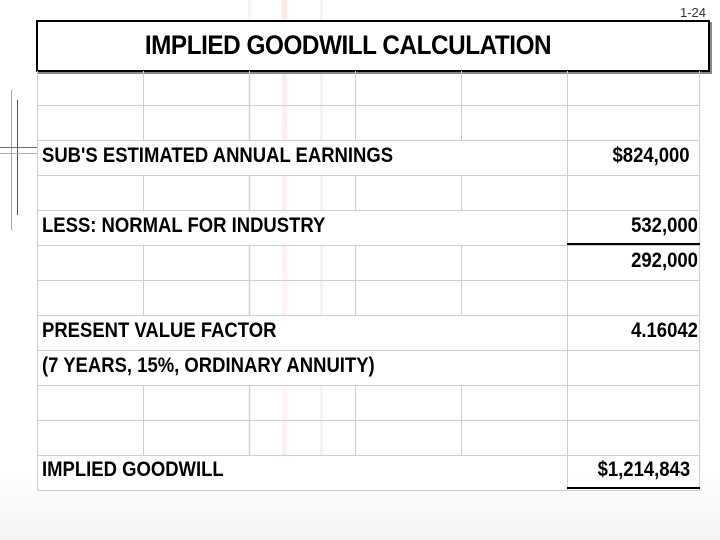 The image size is (720, 540). What do you see at coordinates (184, 225) in the screenshot?
I see `row-label-normal: LESS: NORMAL FOR INDUSTRY` at bounding box center [184, 225].